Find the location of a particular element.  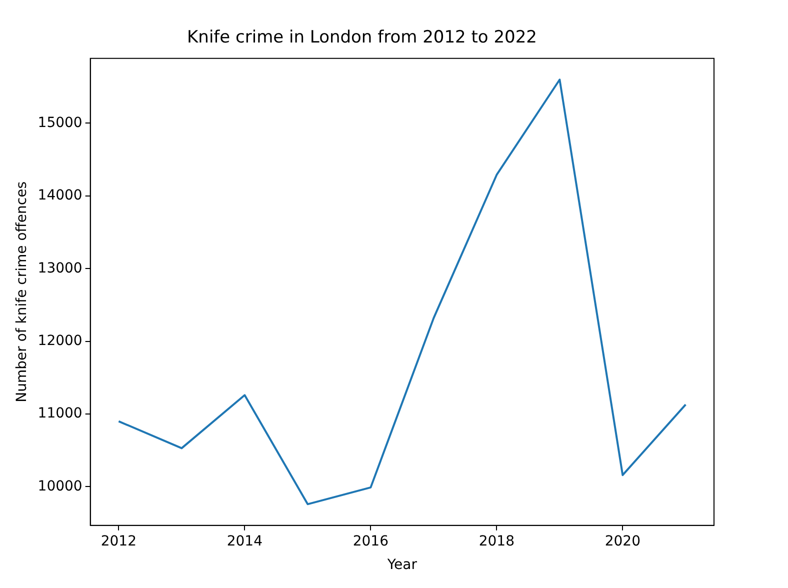

x-tick-label: 2020 is located at coordinates (622, 541).